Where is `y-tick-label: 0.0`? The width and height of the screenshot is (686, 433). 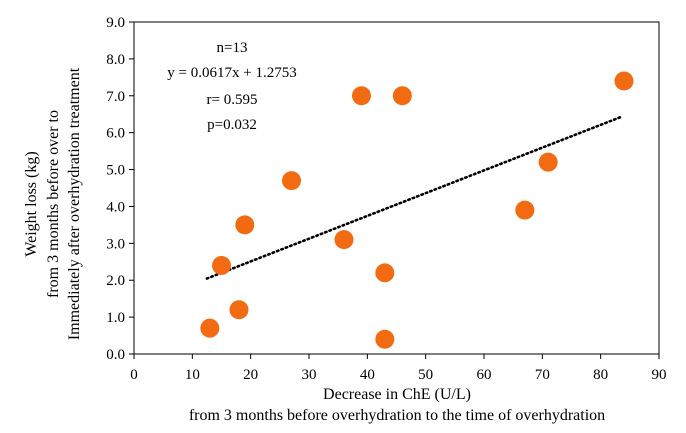 y-tick-label: 0.0 is located at coordinates (115, 355).